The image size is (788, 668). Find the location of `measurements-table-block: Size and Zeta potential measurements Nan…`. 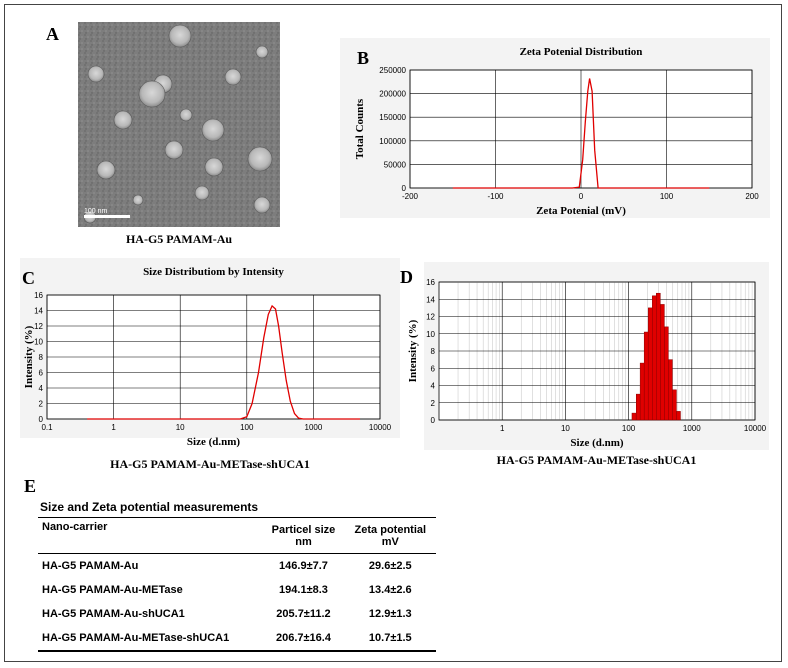

measurements-table-block: Size and Zeta potential measurements Nan… is located at coordinates (237, 576).